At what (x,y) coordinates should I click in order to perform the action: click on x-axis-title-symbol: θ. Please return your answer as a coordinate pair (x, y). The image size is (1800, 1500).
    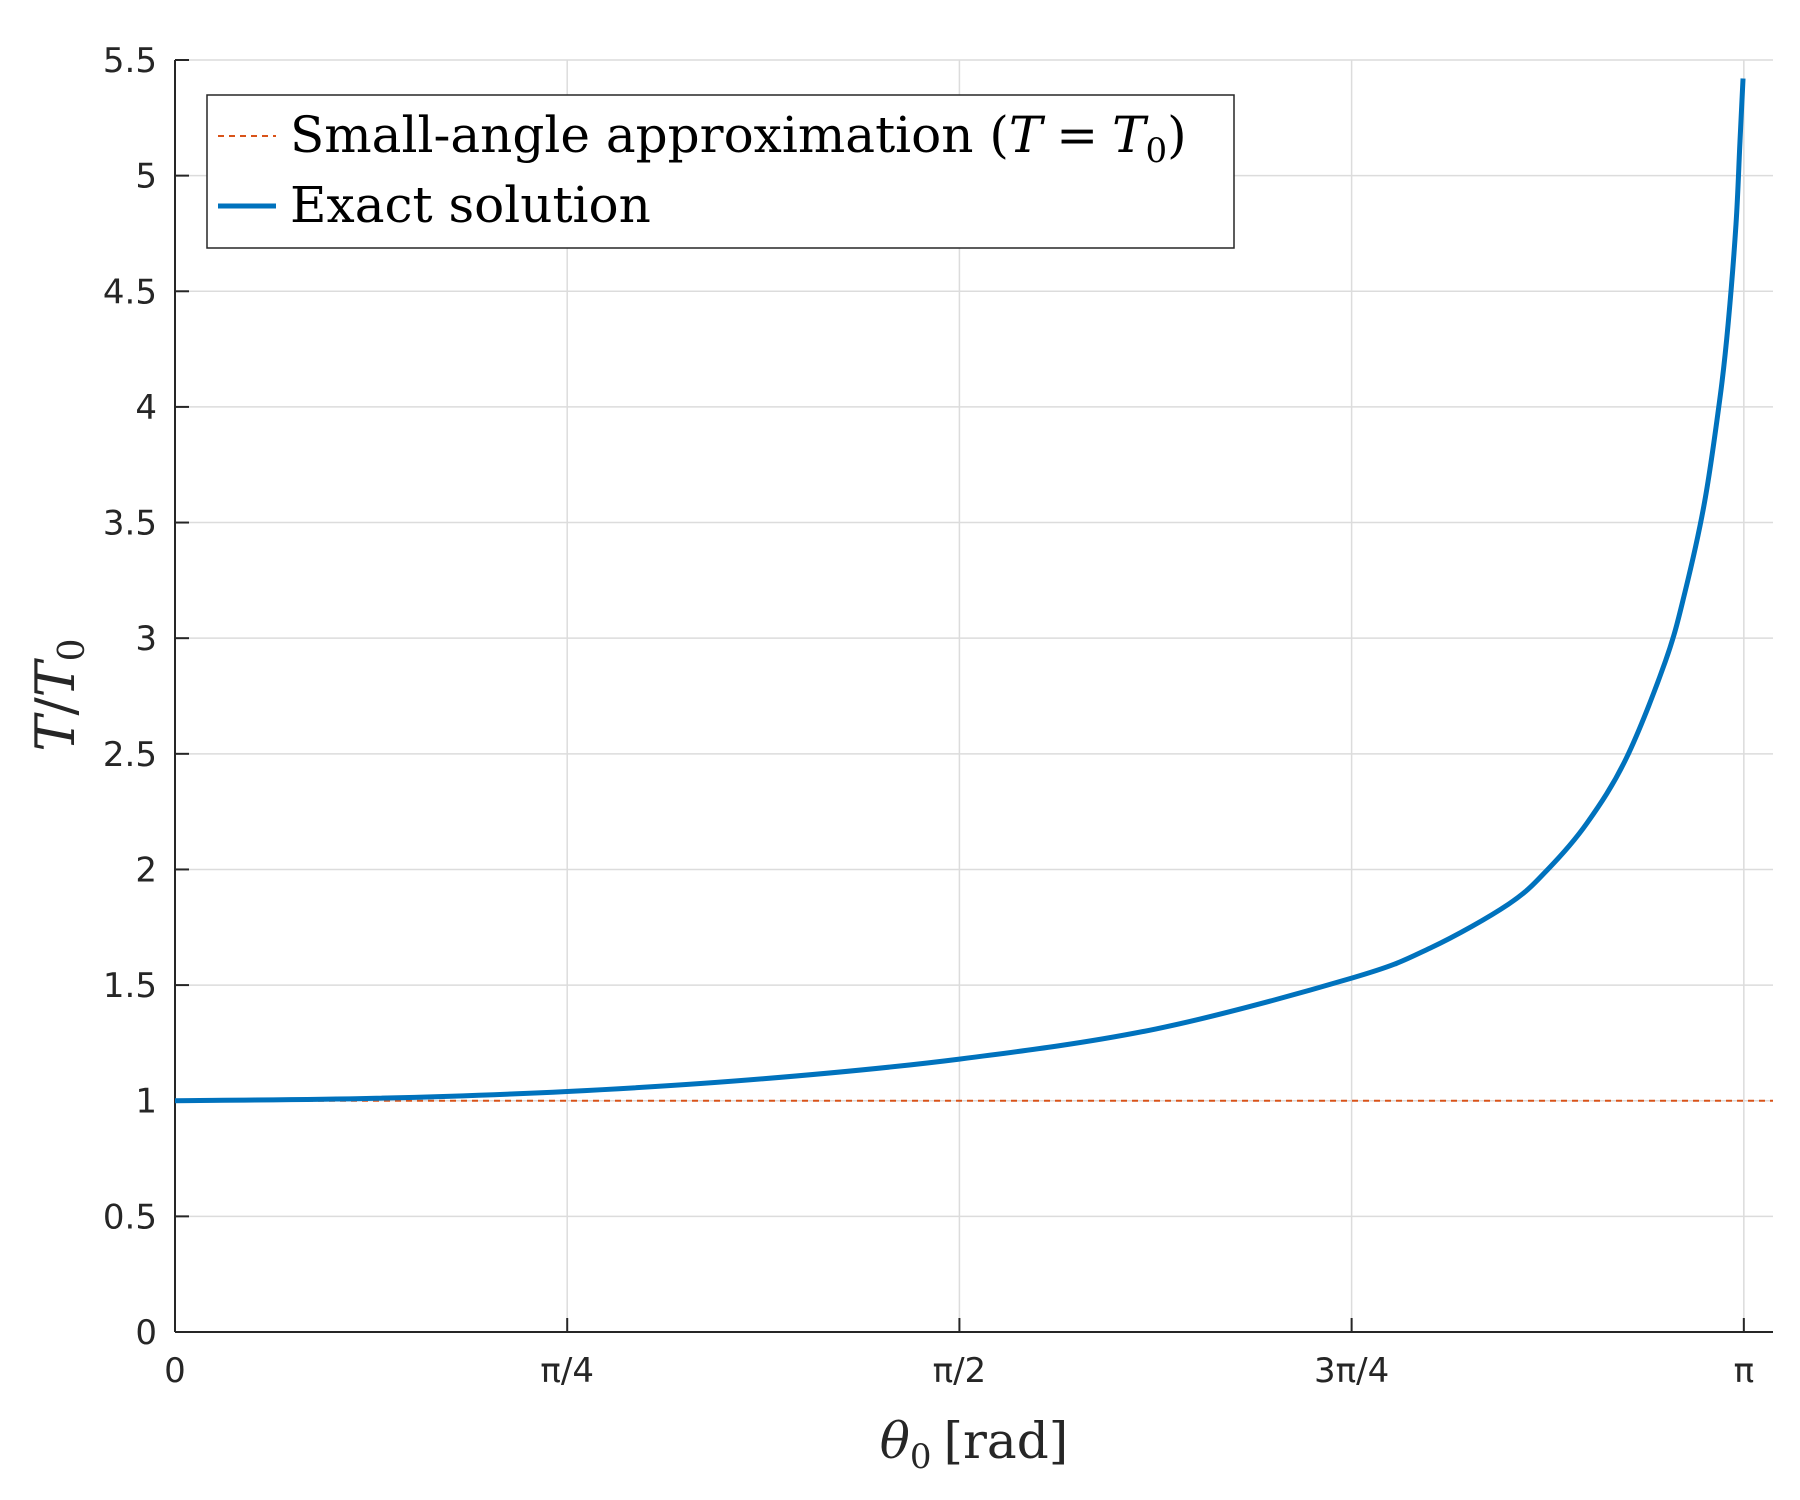
    Looking at the image, I should click on (895, 1441).